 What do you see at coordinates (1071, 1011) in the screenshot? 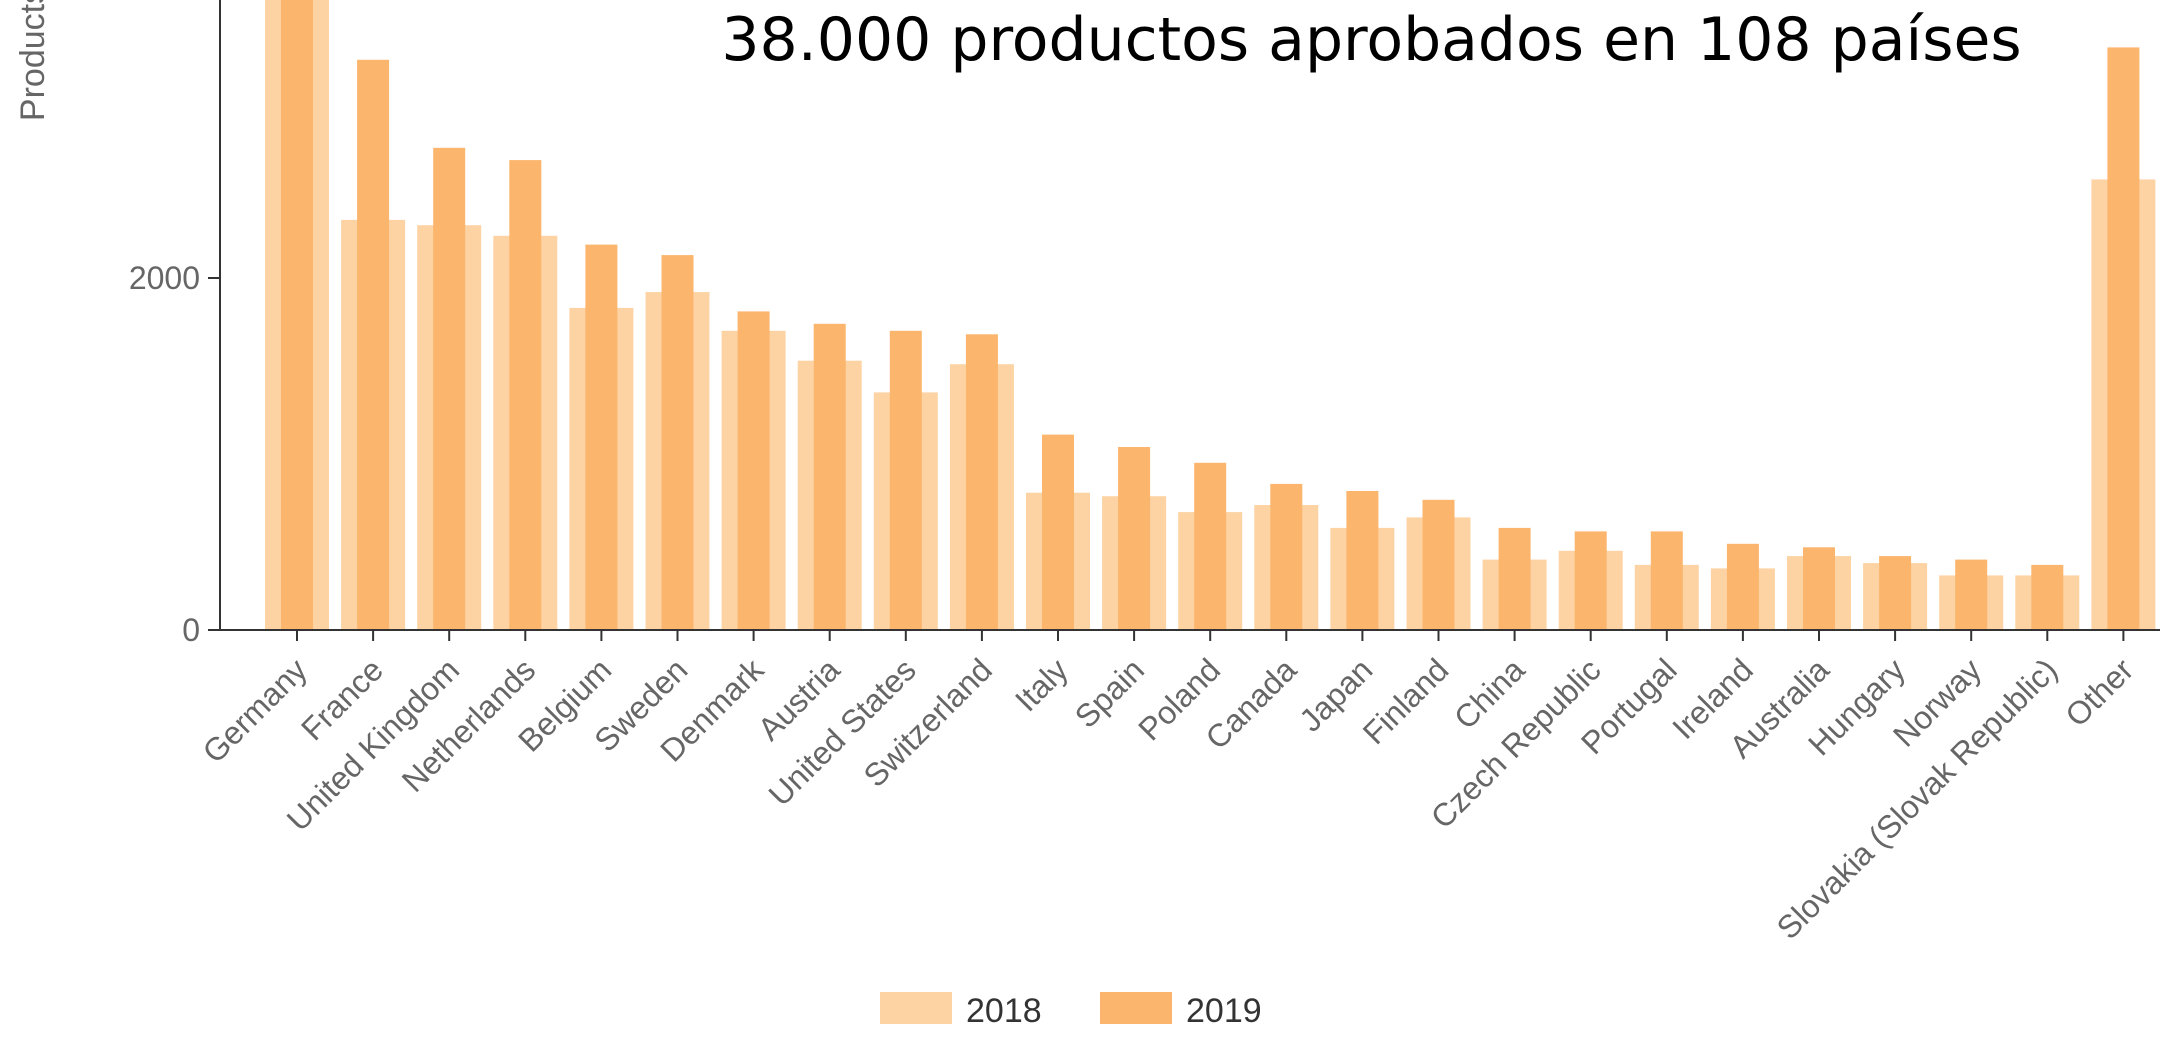
I see `legend: 2018 2019` at bounding box center [1071, 1011].